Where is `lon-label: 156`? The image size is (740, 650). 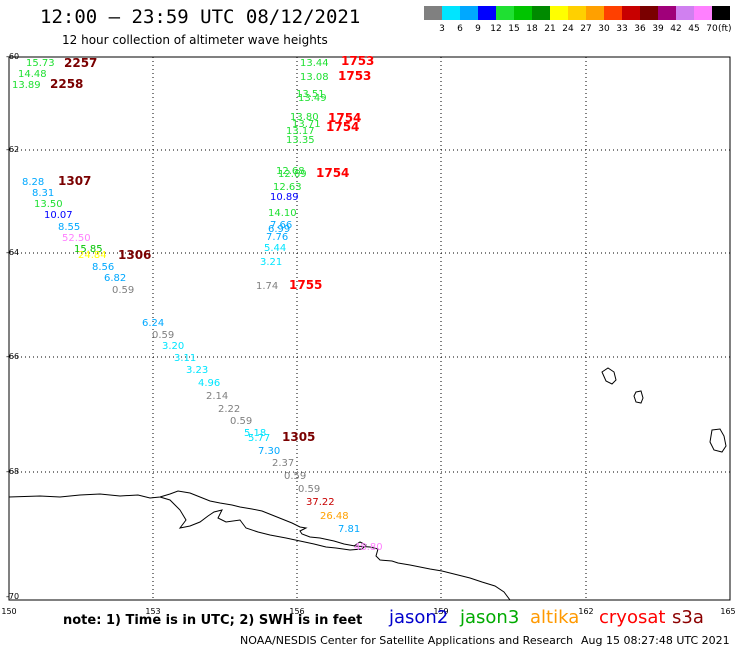
lon-label: 156 is located at coordinates (297, 611).